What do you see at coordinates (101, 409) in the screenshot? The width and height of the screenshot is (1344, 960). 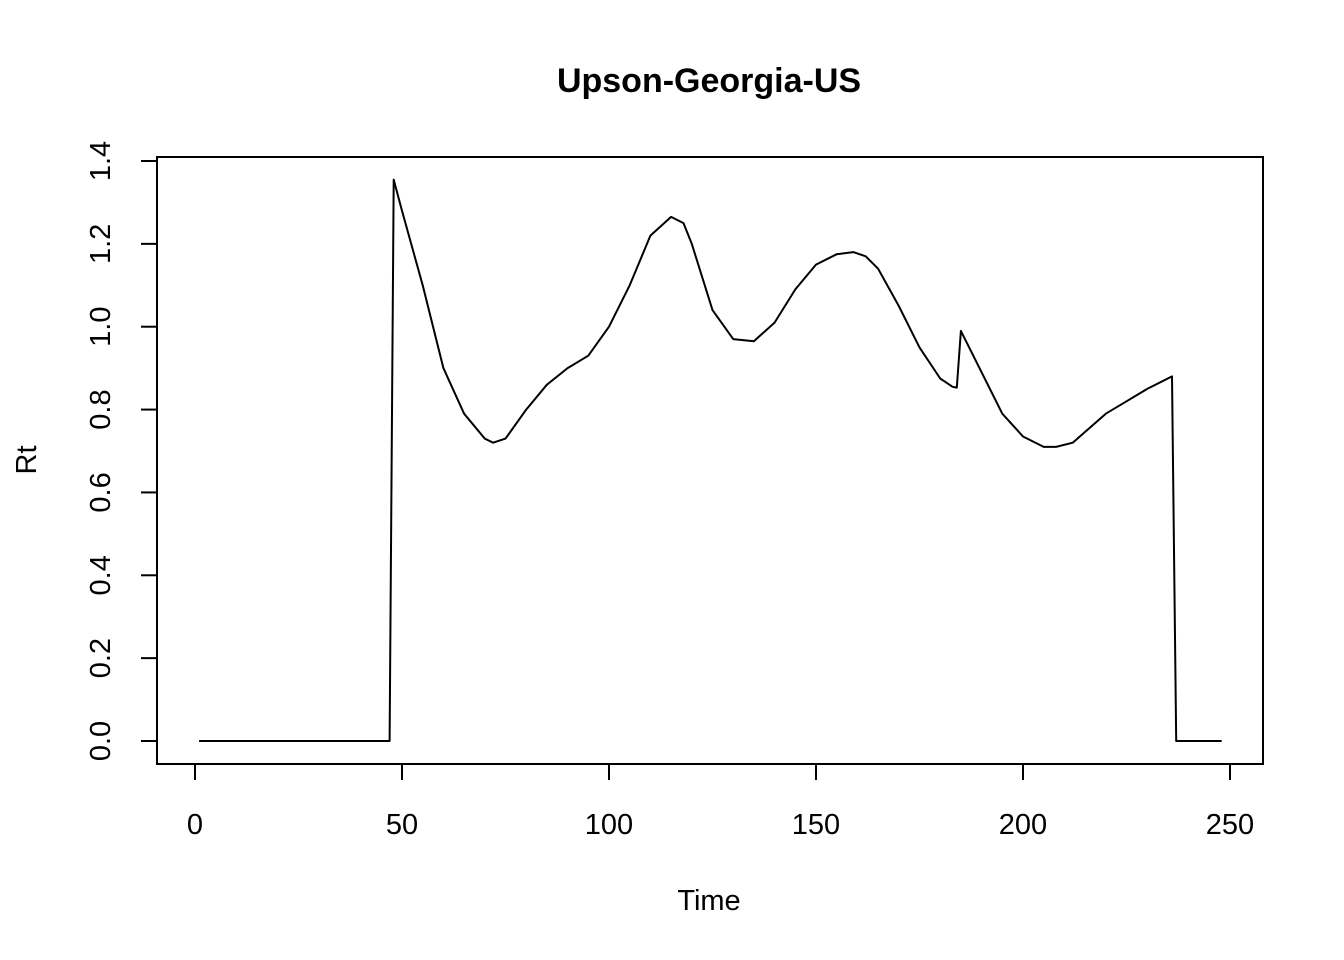 I see `y-tick-label: 0.8` at bounding box center [101, 409].